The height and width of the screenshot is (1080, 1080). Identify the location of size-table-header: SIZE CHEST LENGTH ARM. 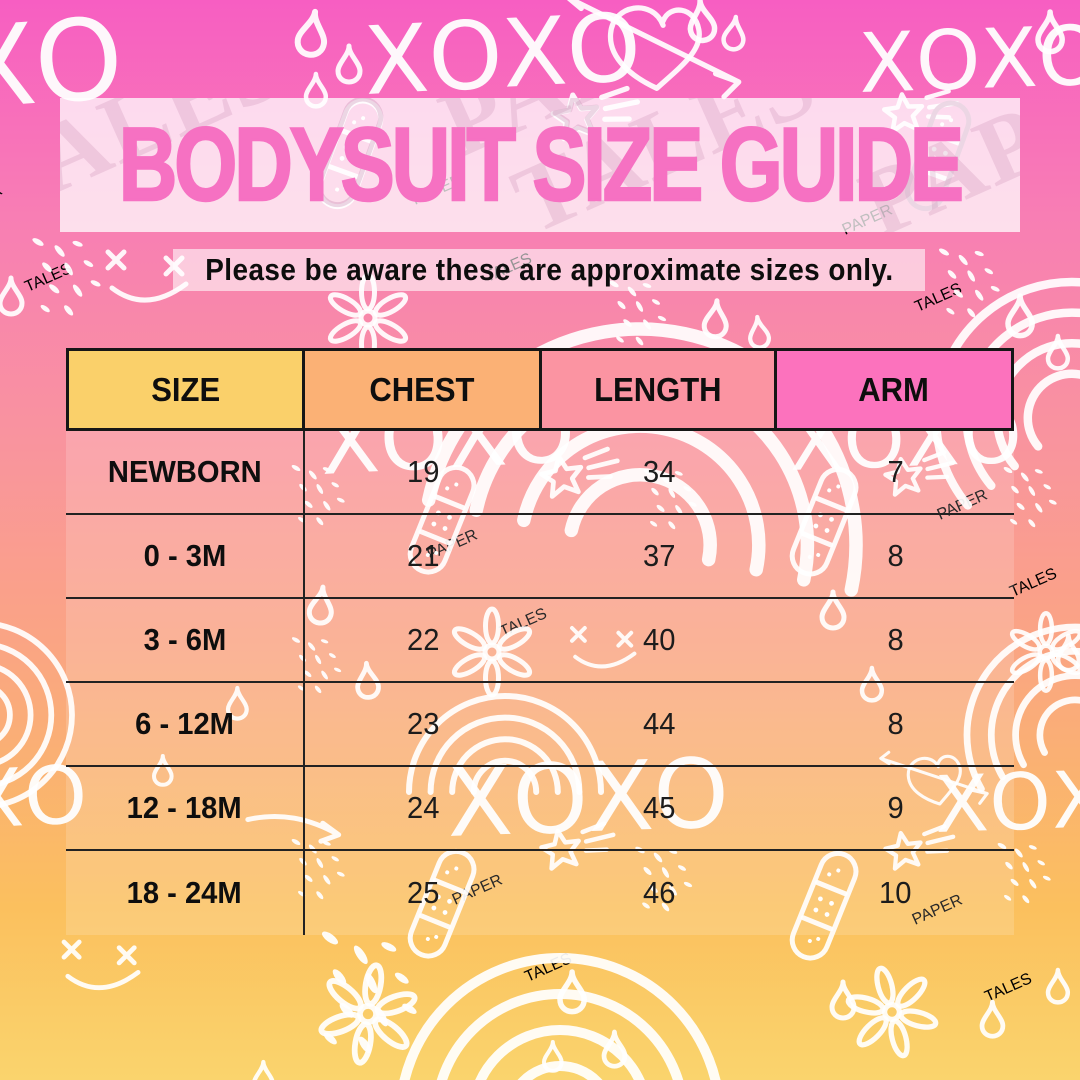
(540, 389).